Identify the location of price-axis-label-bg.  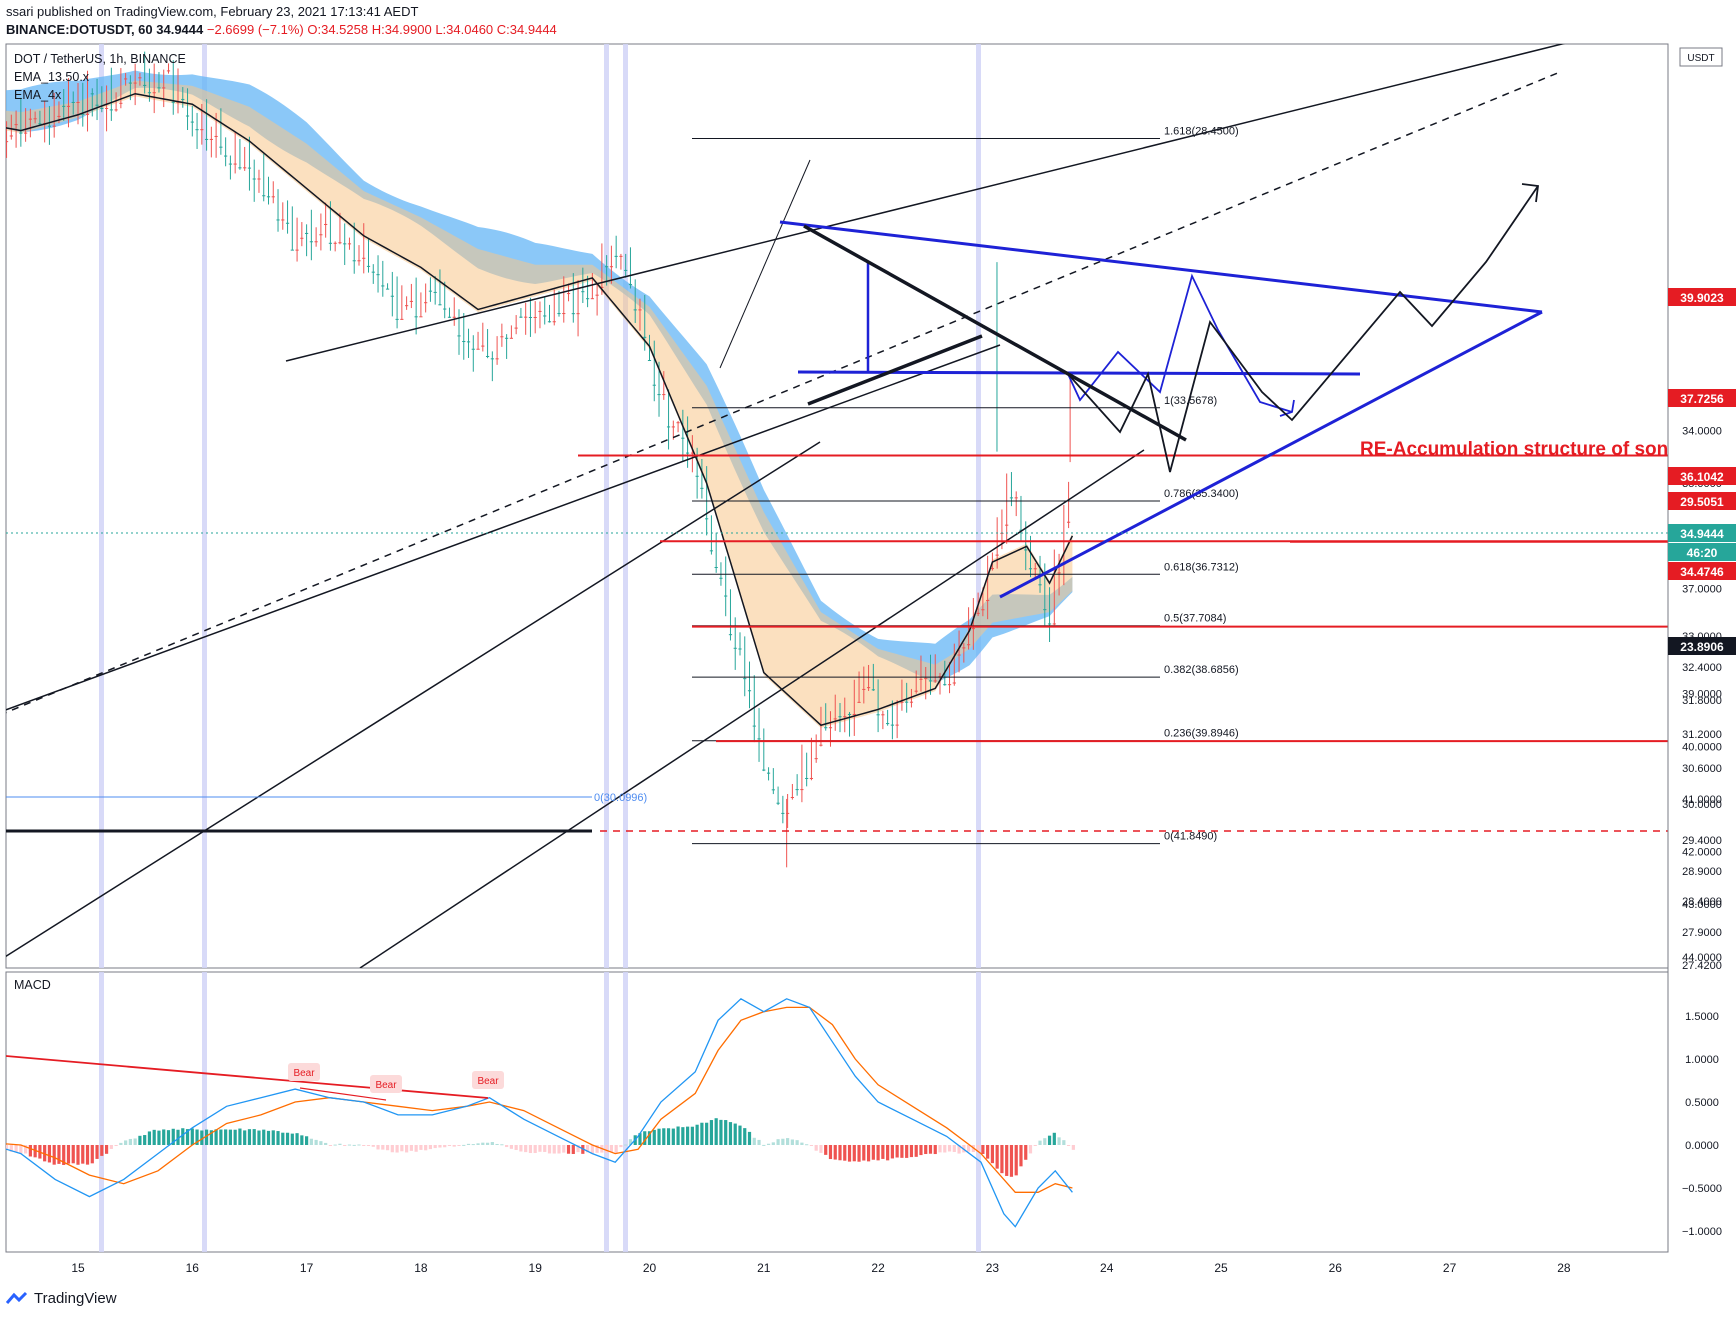
(1702, 398).